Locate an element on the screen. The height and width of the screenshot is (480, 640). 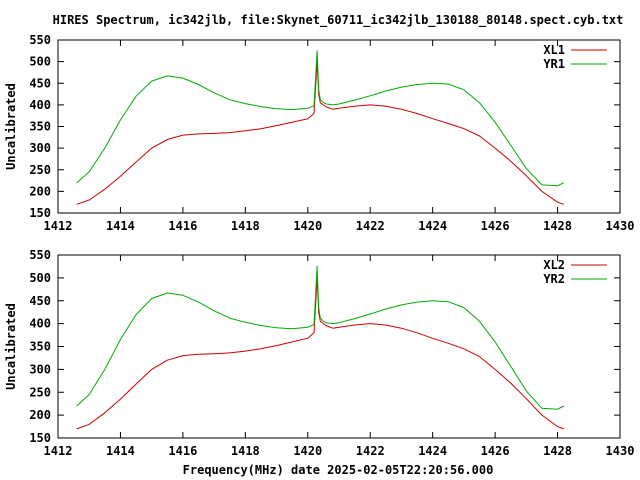
legend-label-yr2: YR2 is located at coordinates (554, 279).